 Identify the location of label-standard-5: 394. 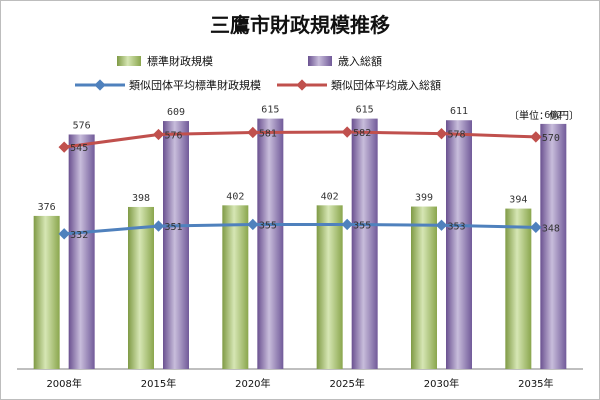
(518, 200).